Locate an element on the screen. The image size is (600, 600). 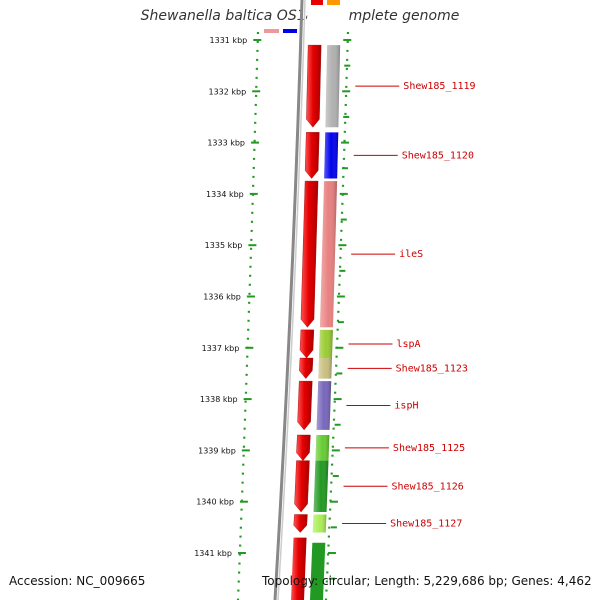
tick-label: 1338 kbp is located at coordinates (219, 399).